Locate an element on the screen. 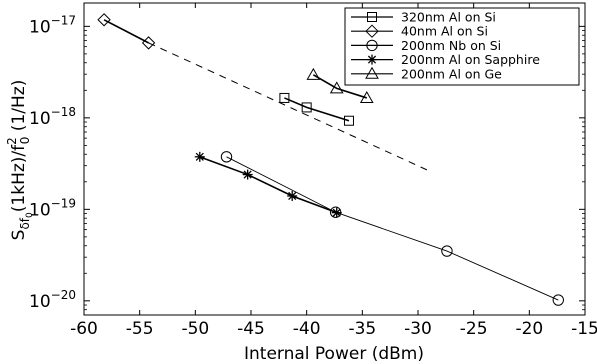 The image size is (597, 364). x-tick-label: -25 is located at coordinates (474, 329).